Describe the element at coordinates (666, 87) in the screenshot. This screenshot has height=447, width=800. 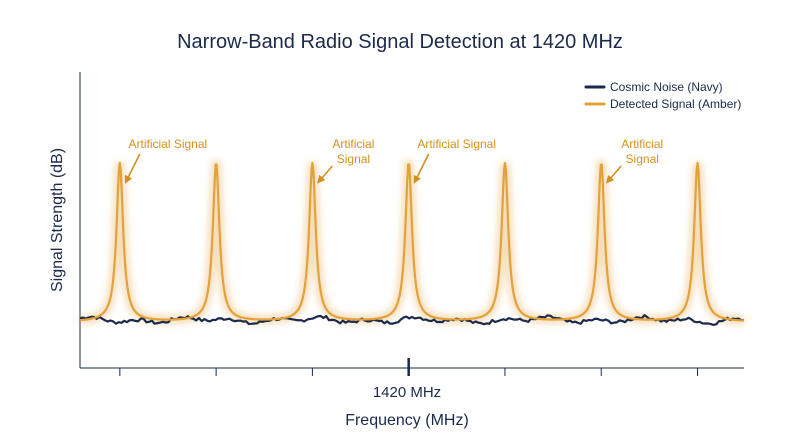
I see `legend-label-noise: Cosmic Noise (Navy)` at that location.